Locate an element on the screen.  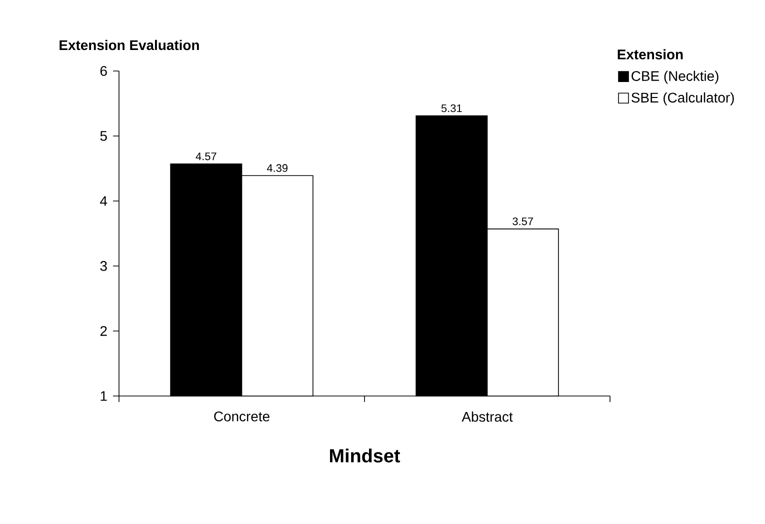
x-tick-label: Abstract is located at coordinates (487, 417).